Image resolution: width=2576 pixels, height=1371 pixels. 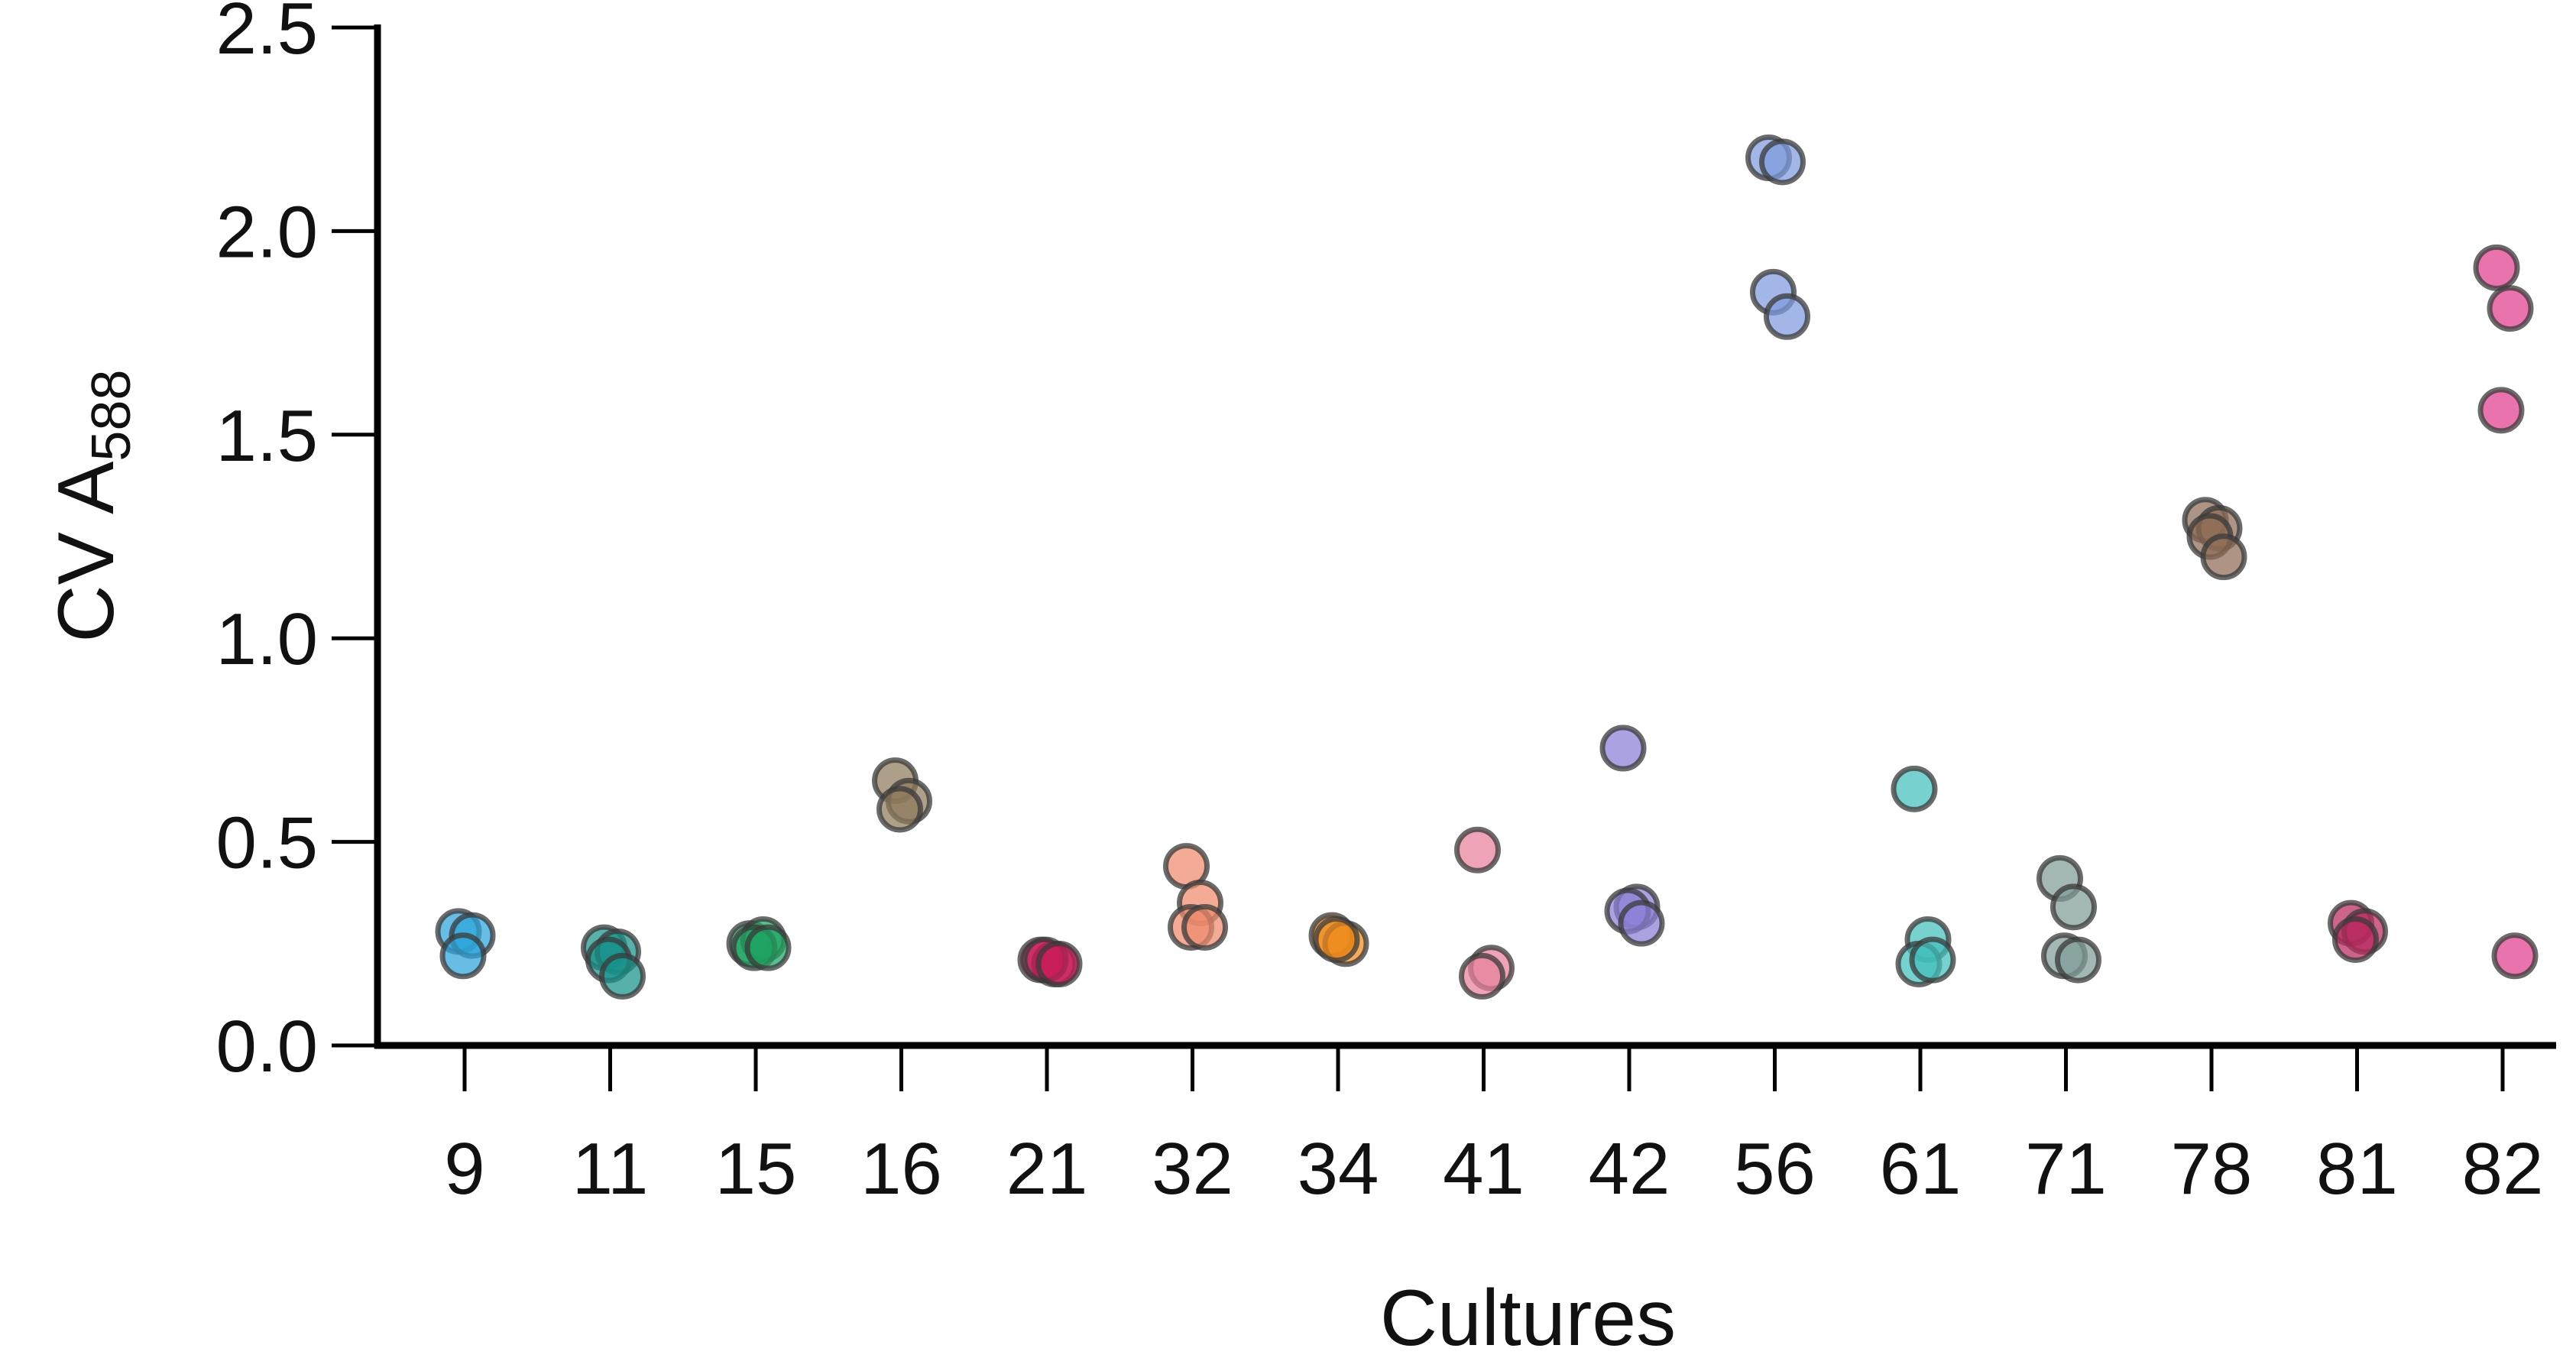 I want to click on x-tick-label: 34, so click(x=1338, y=1169).